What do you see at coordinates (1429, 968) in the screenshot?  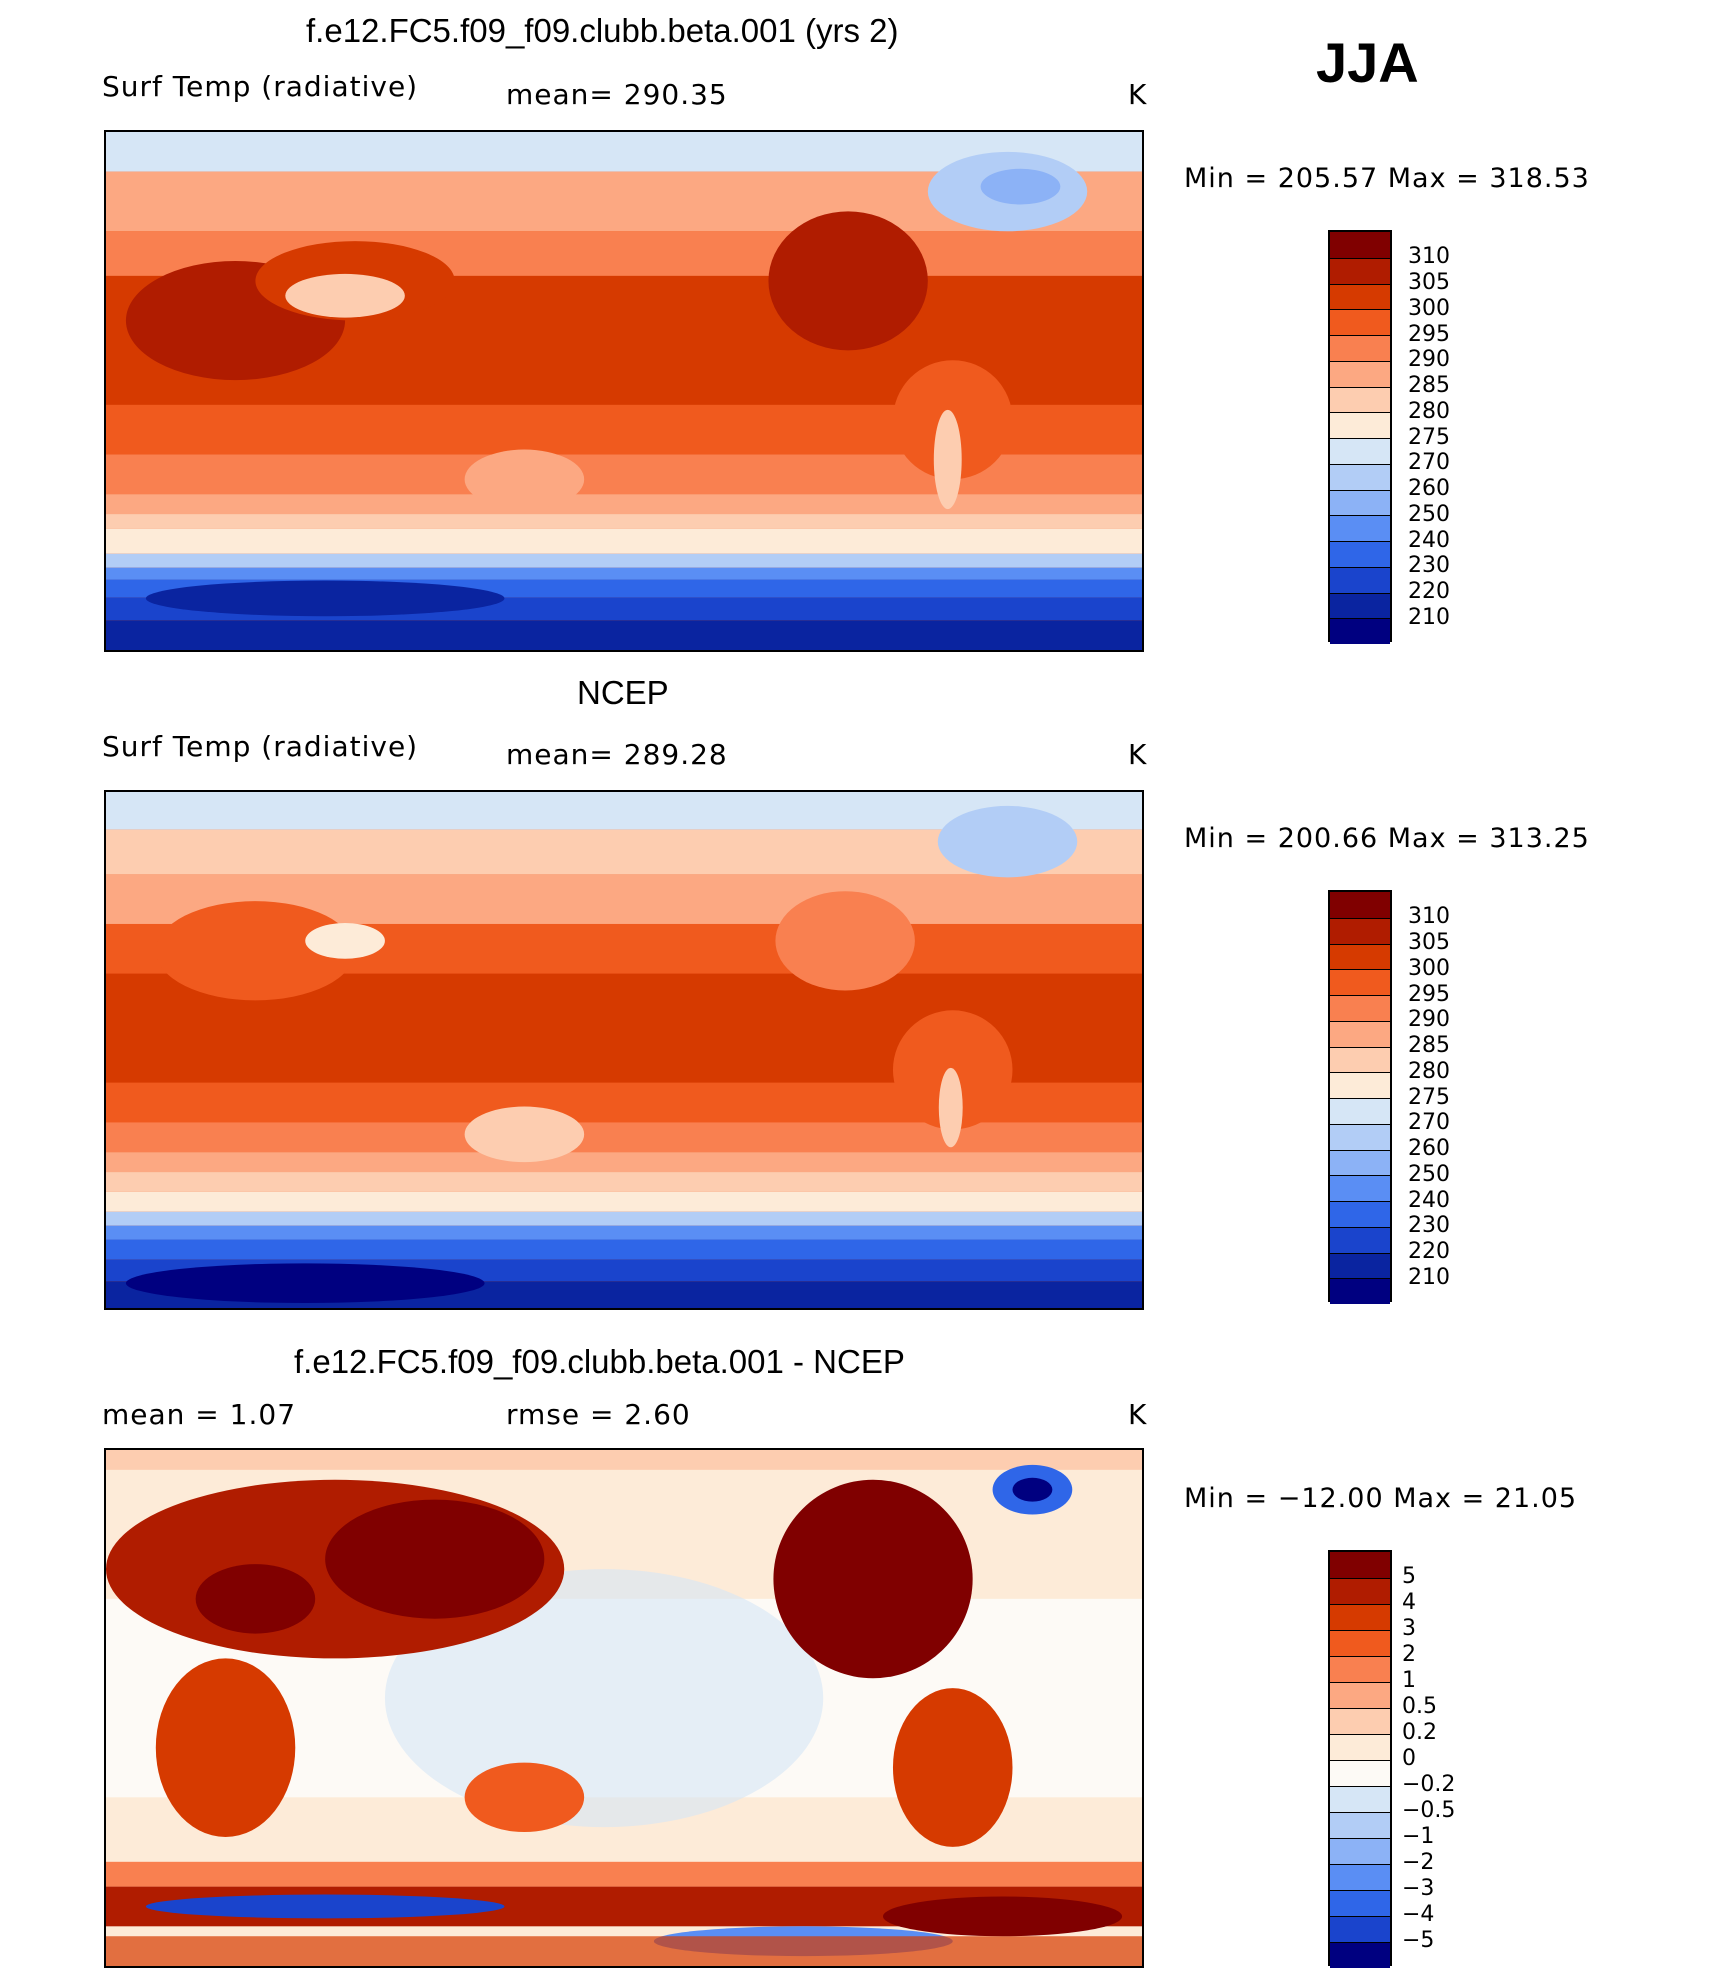 I see `colorbar-tick-label: 300` at bounding box center [1429, 968].